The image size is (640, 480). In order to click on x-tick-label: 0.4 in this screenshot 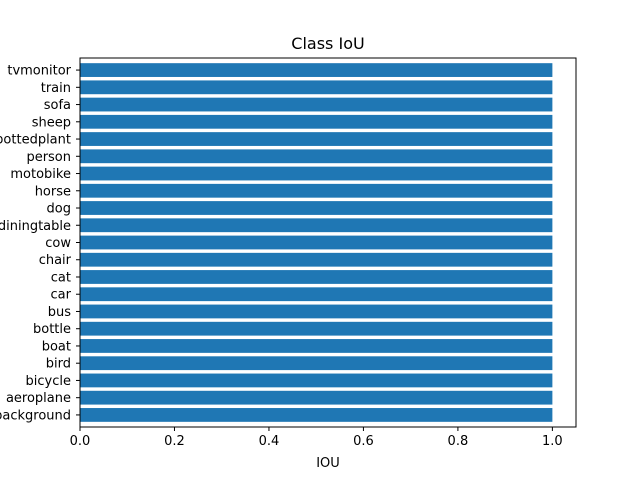, I will do `click(269, 441)`.